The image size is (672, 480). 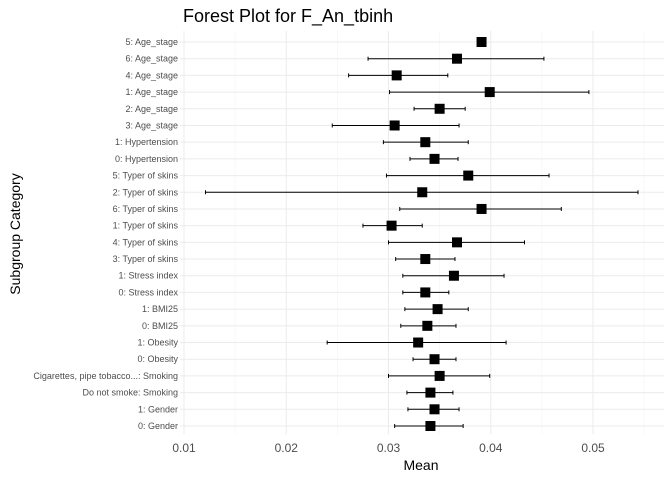 I want to click on y-tick-label: 4: Age_stage, so click(x=151, y=75).